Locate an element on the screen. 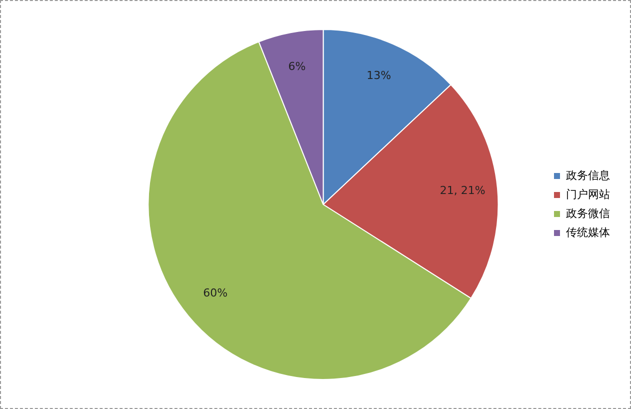 The image size is (631, 409). legend-label: 政务微信 is located at coordinates (588, 213).